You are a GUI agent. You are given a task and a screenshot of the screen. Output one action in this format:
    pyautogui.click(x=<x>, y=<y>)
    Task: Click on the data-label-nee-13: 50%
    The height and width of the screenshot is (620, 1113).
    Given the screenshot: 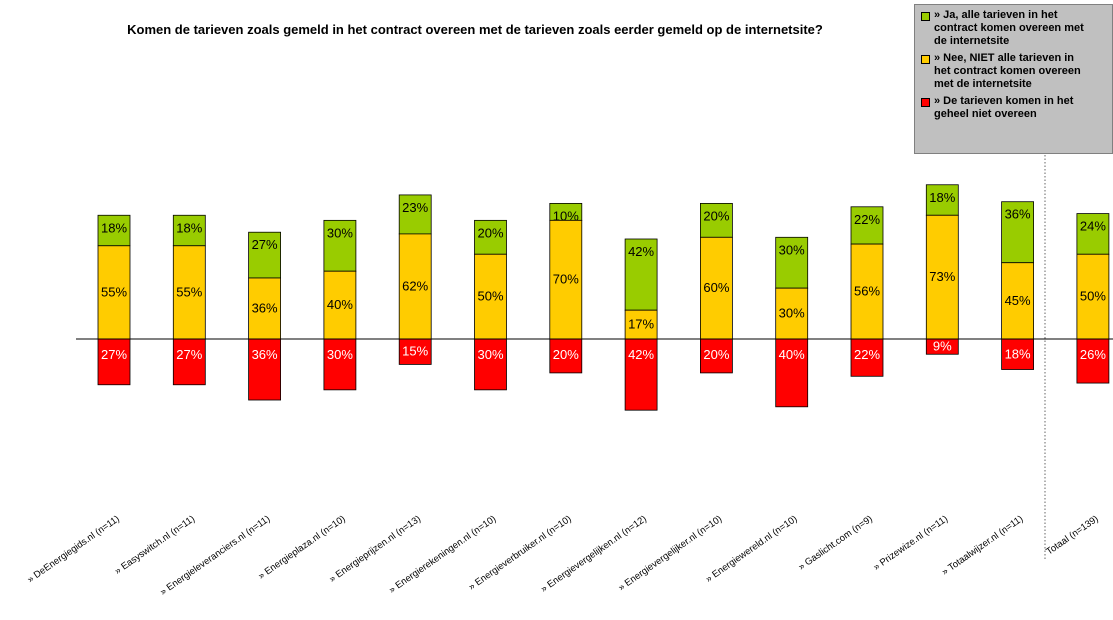 What is the action you would take?
    pyautogui.click(x=1093, y=296)
    